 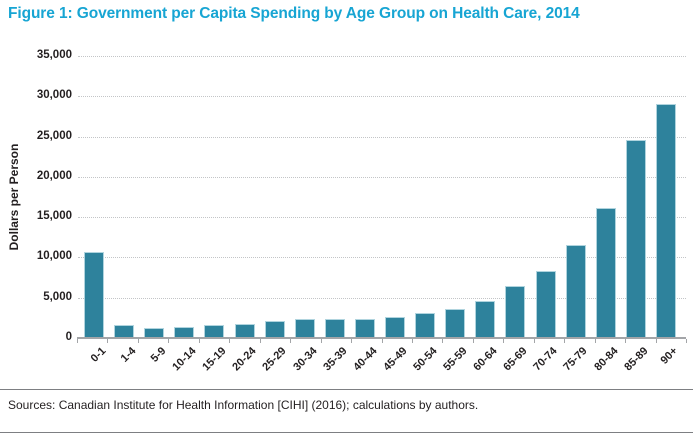 What do you see at coordinates (669, 356) in the screenshot?
I see `x-tick-label-90+: 90+` at bounding box center [669, 356].